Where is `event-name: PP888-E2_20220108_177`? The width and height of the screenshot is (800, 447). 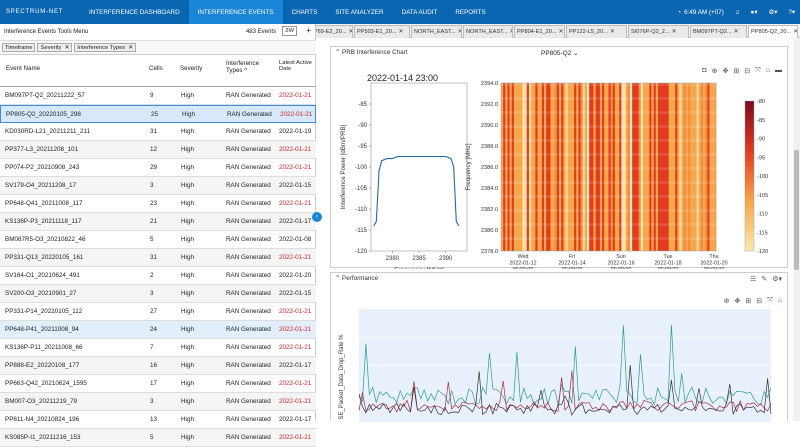
event-name: PP888-E2_20220108_177 is located at coordinates (42, 365).